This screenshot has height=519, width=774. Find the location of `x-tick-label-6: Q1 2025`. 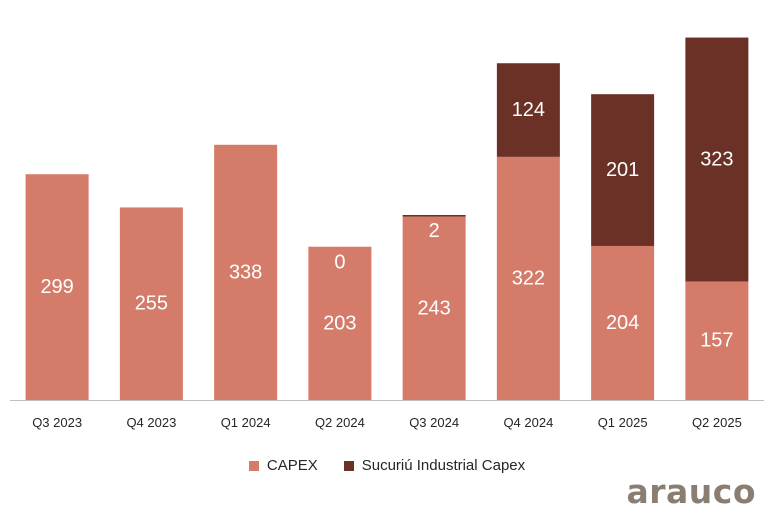

x-tick-label-6: Q1 2025 is located at coordinates (623, 422).